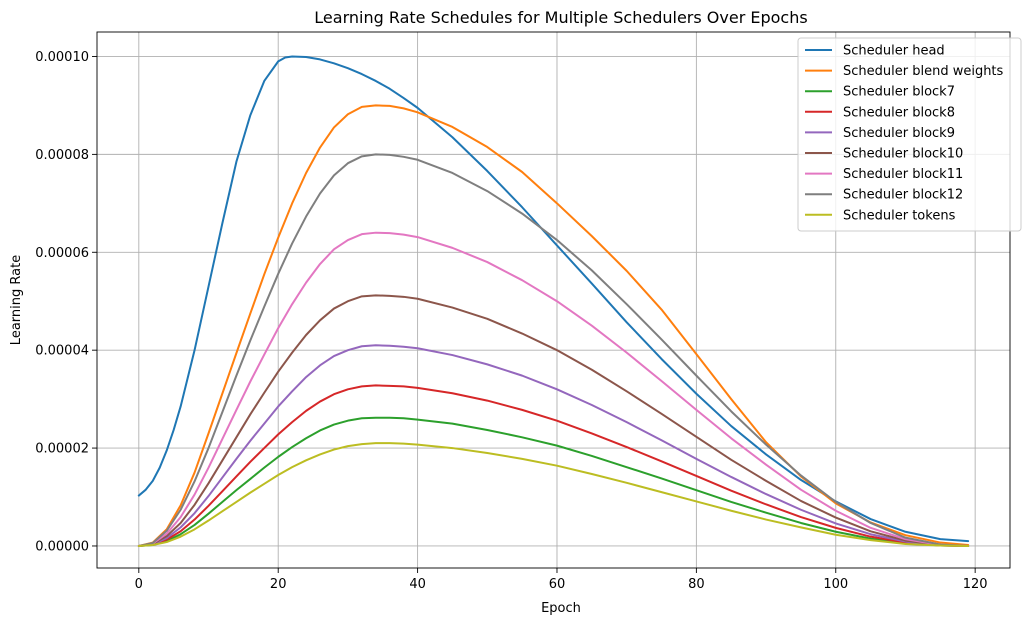 The image size is (1036, 624). Describe the element at coordinates (975, 584) in the screenshot. I see `x-tick-label: 120` at that location.